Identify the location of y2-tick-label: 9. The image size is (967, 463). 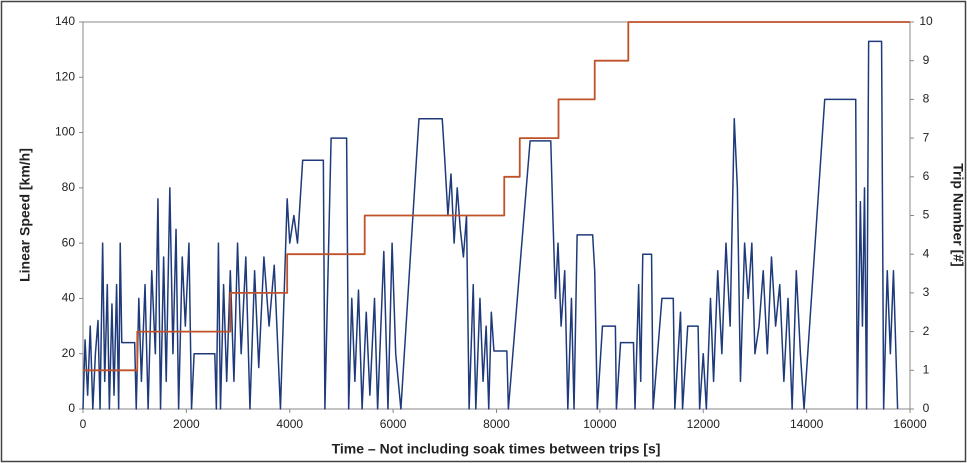
(926, 60).